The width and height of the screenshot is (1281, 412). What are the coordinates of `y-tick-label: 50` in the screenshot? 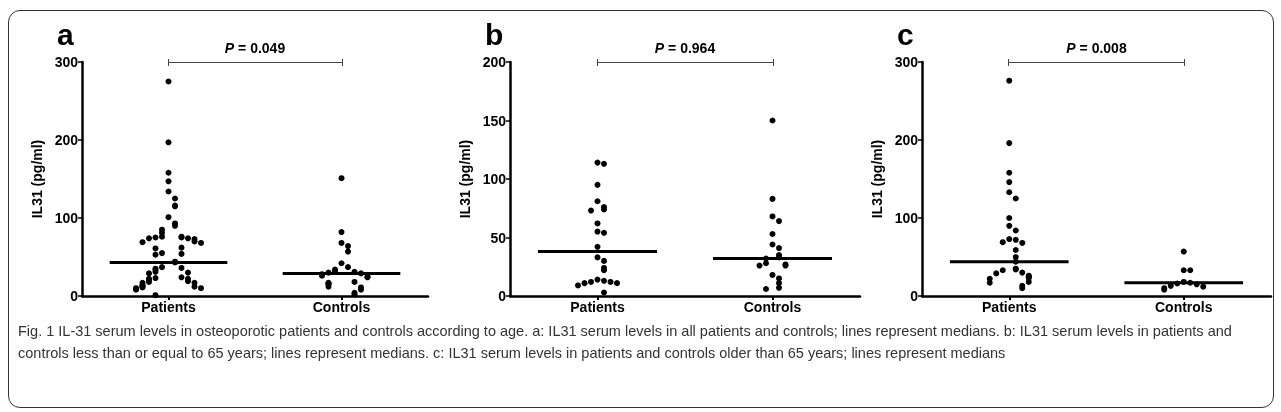 It's located at (498, 237).